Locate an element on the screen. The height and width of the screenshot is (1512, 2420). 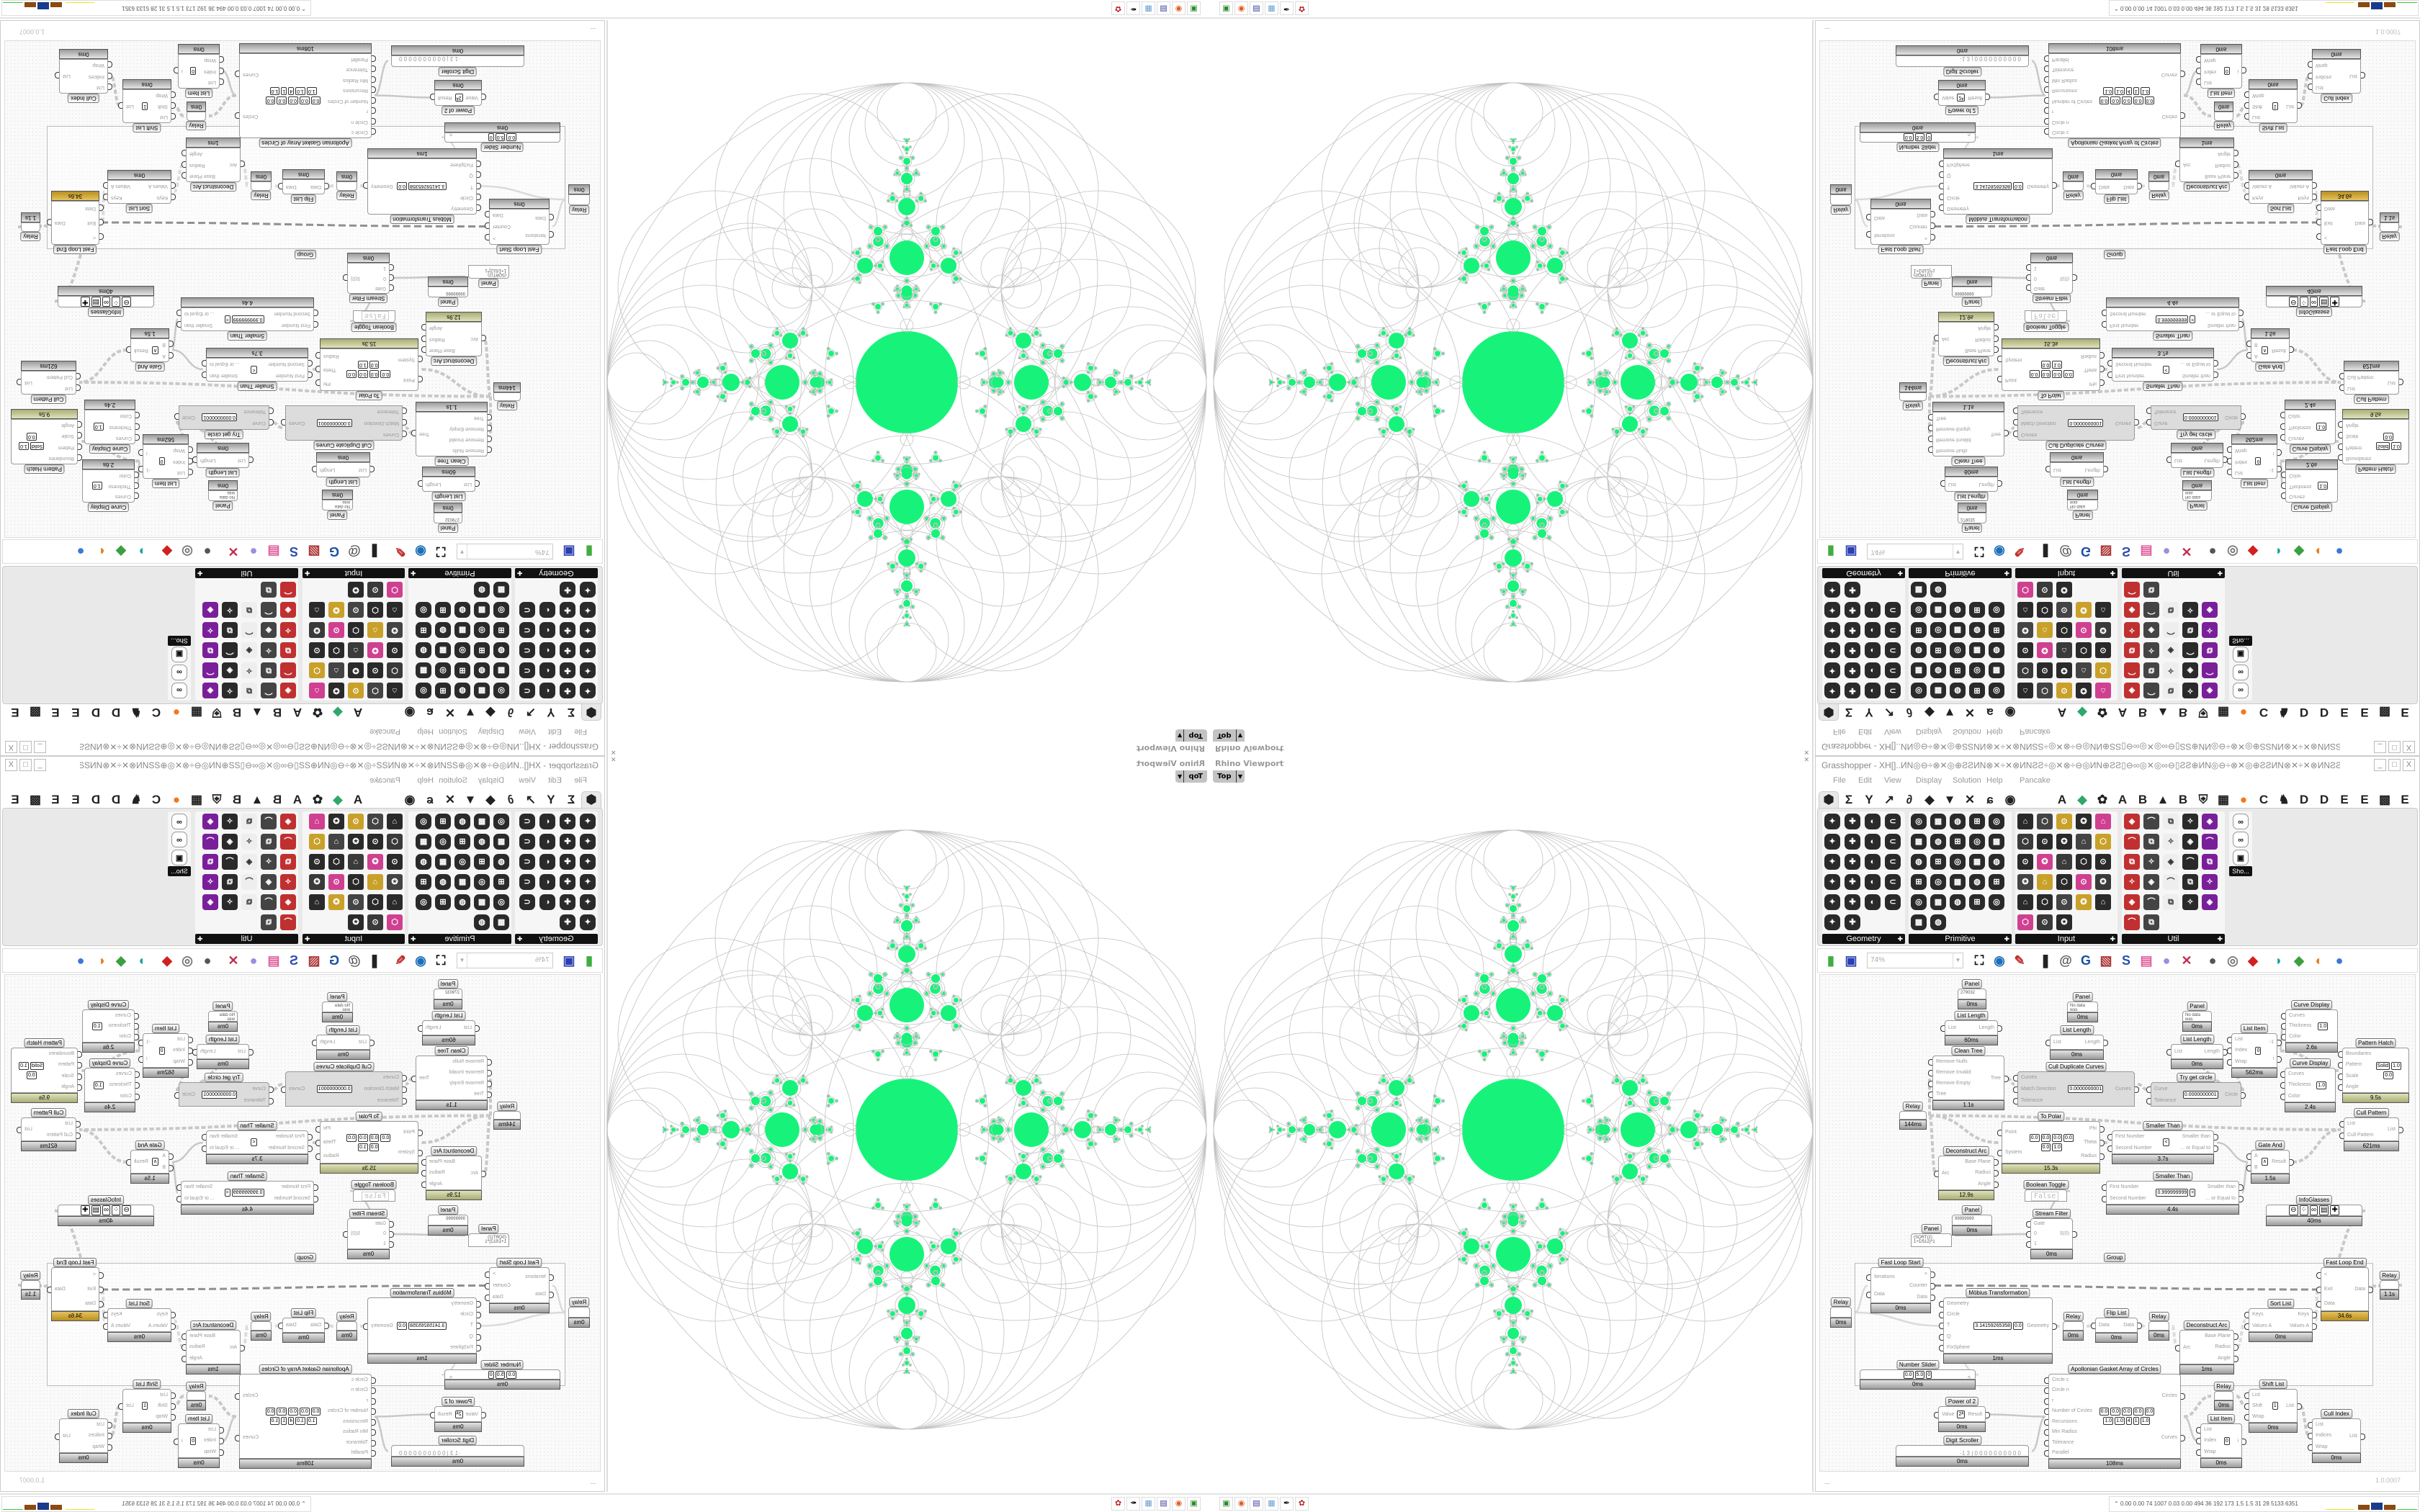
shade-grey-icon: ● is located at coordinates (2212, 960).